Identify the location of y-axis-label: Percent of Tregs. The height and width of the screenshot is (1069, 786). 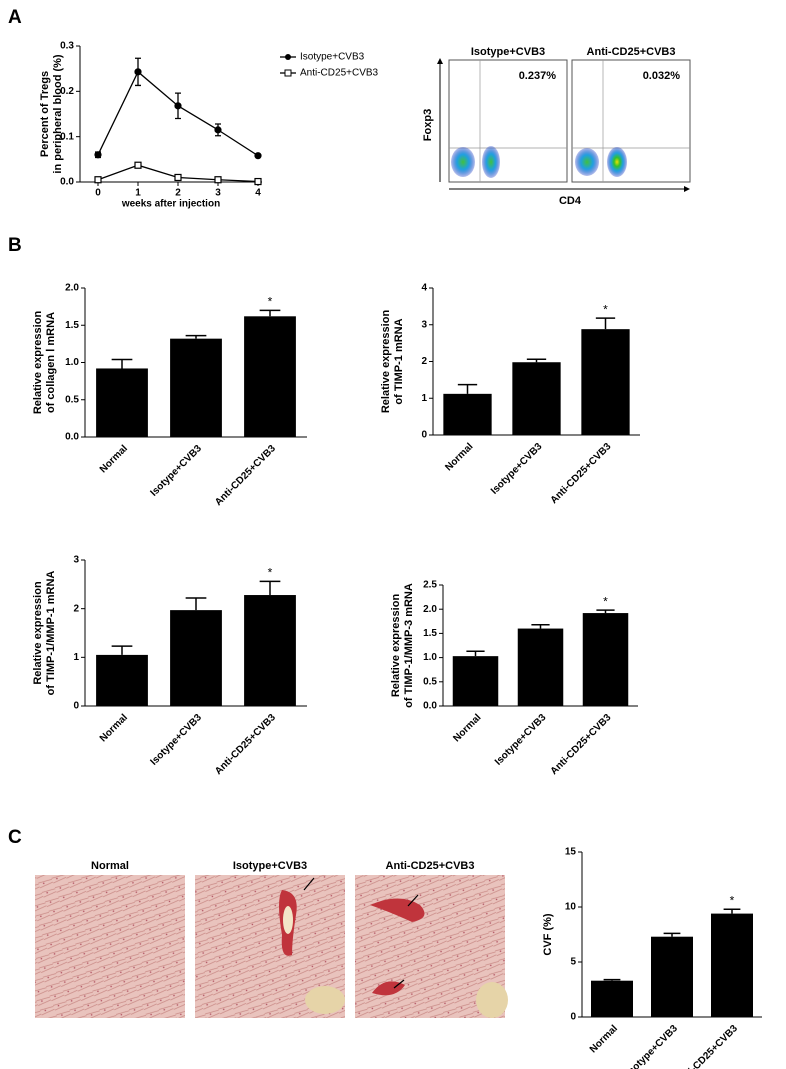
(45, 114).